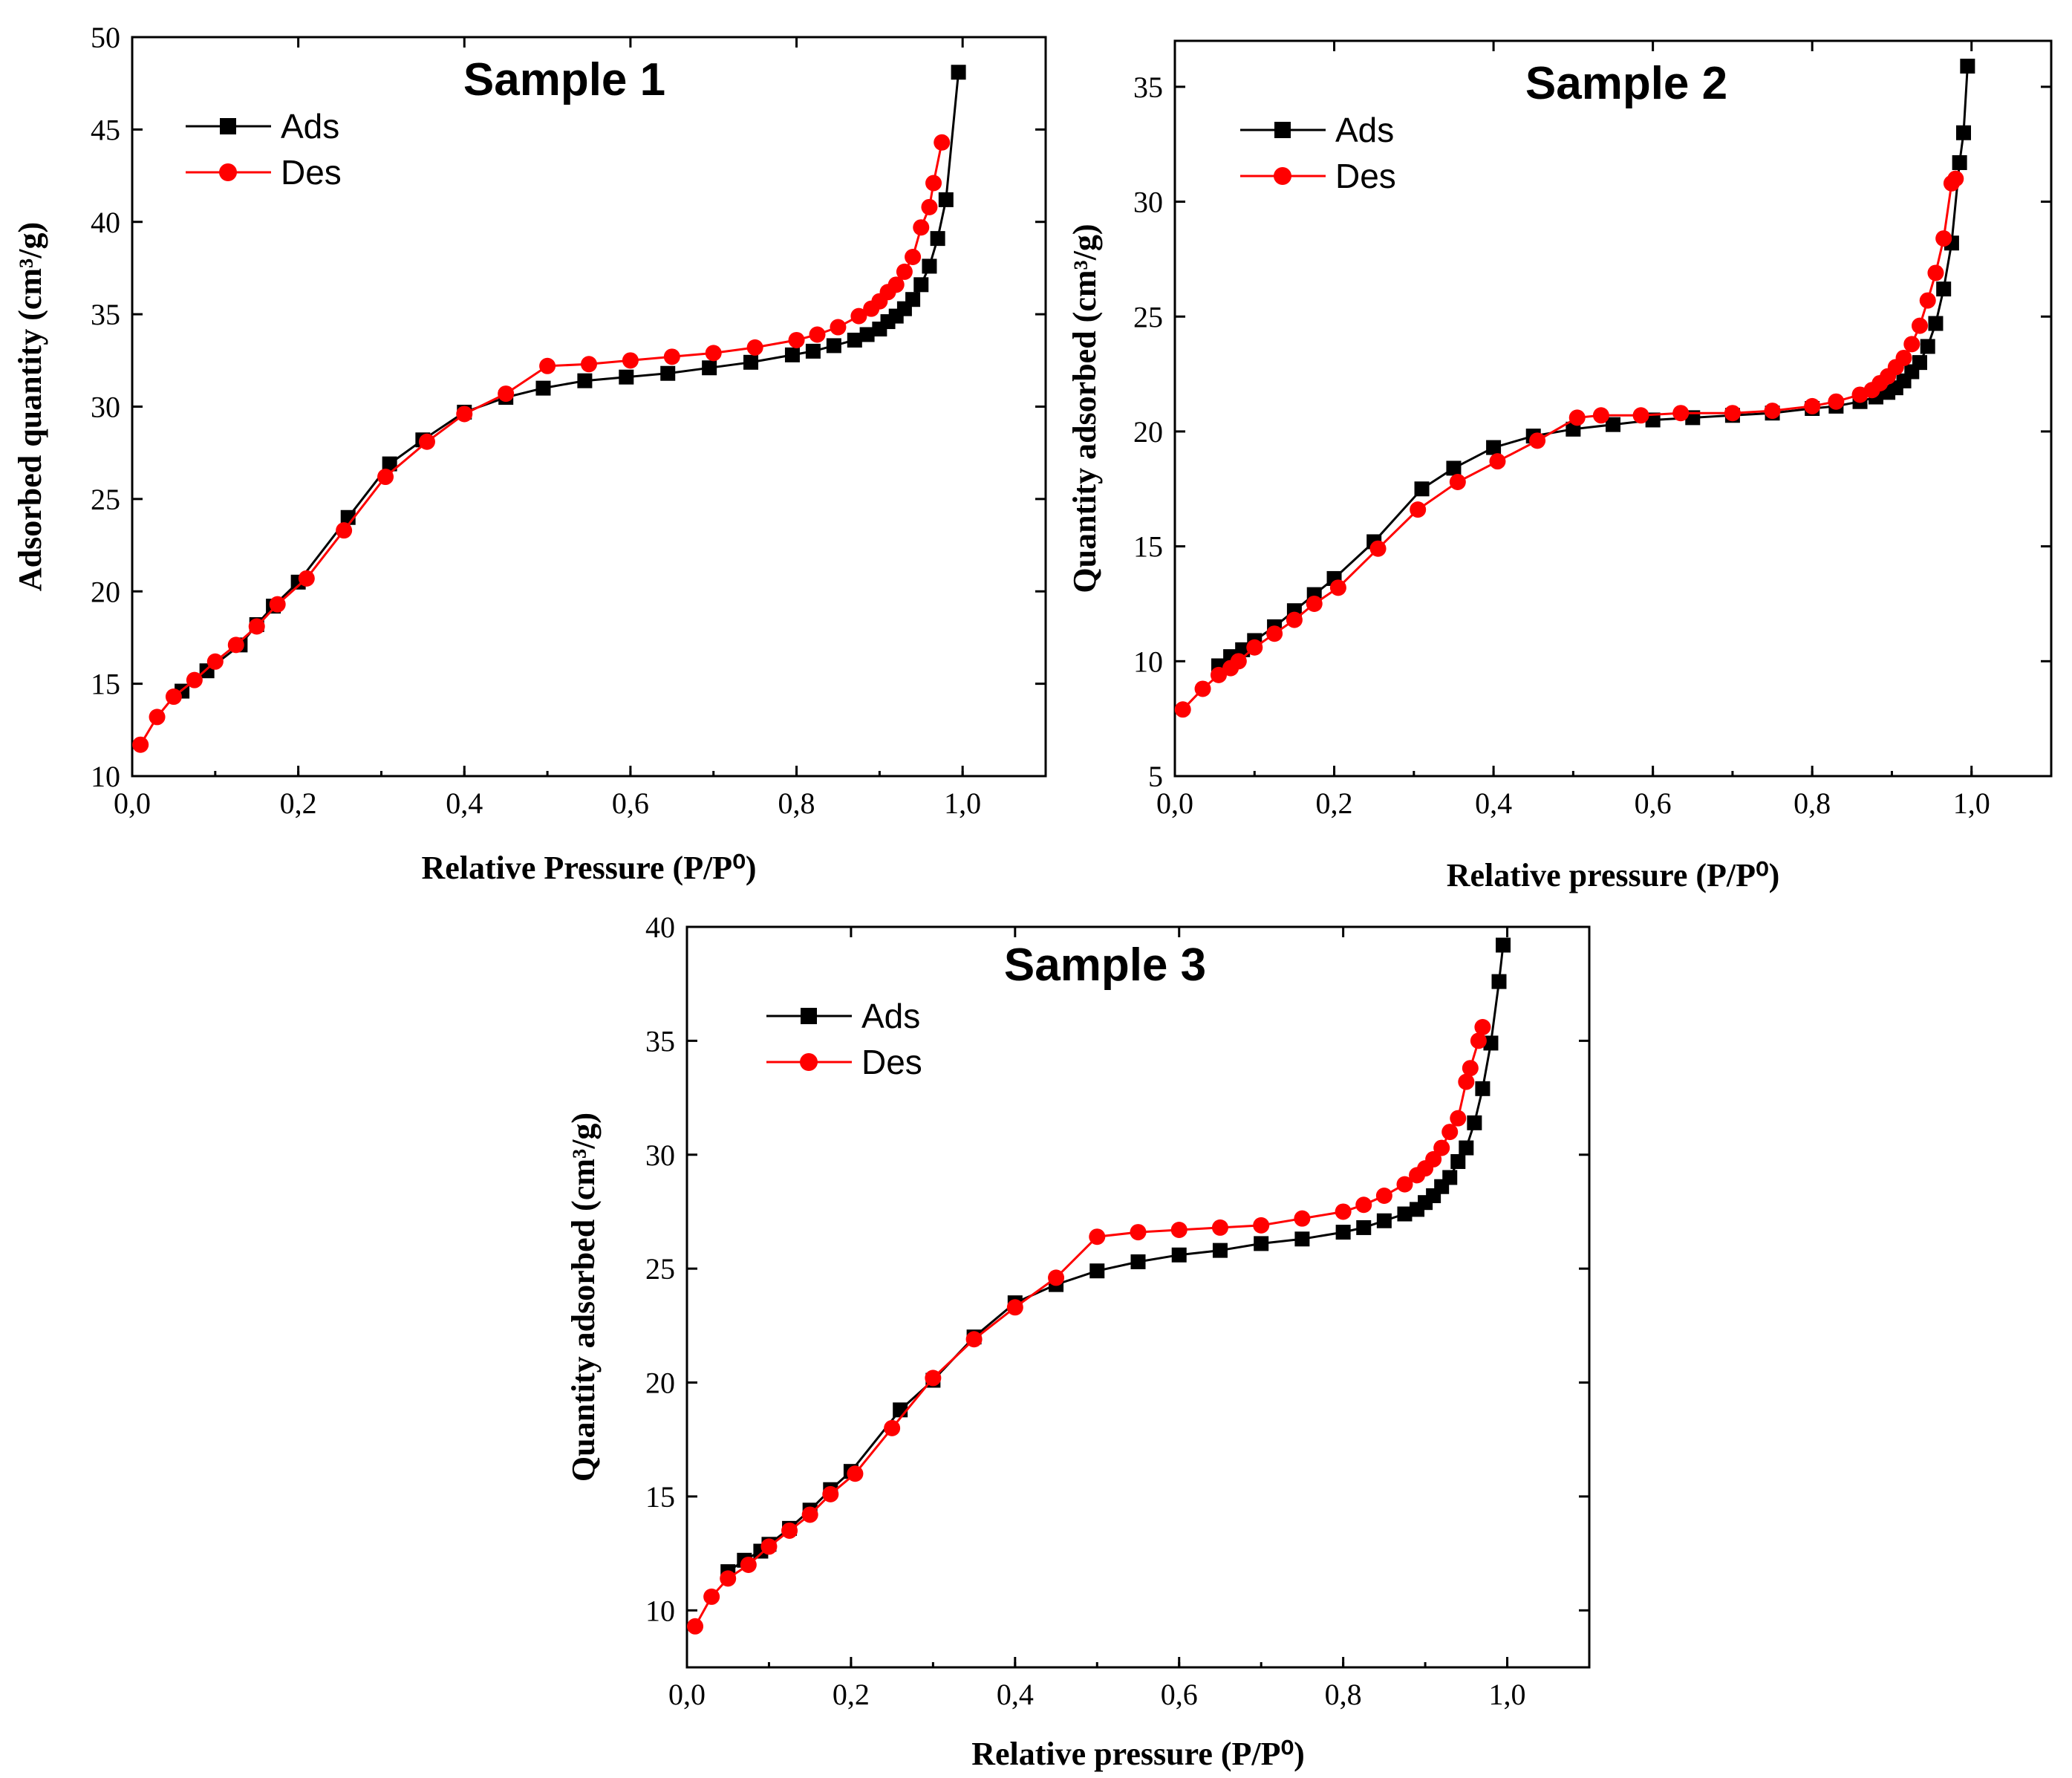  I want to click on legend: Ads Des, so click(844, 1039).